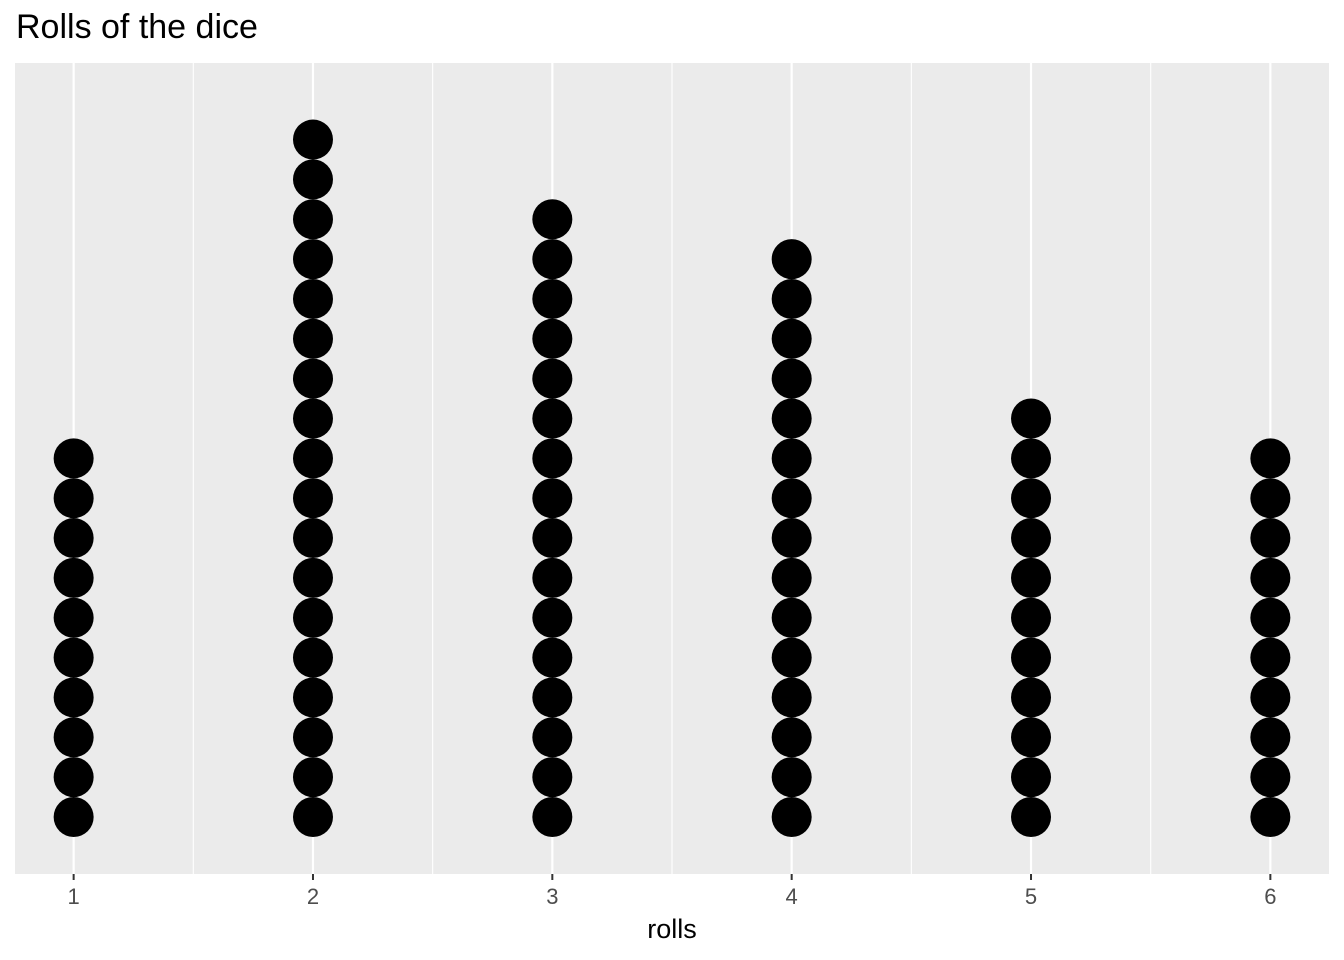 The height and width of the screenshot is (960, 1344). What do you see at coordinates (792, 896) in the screenshot?
I see `x-tick-label: 4` at bounding box center [792, 896].